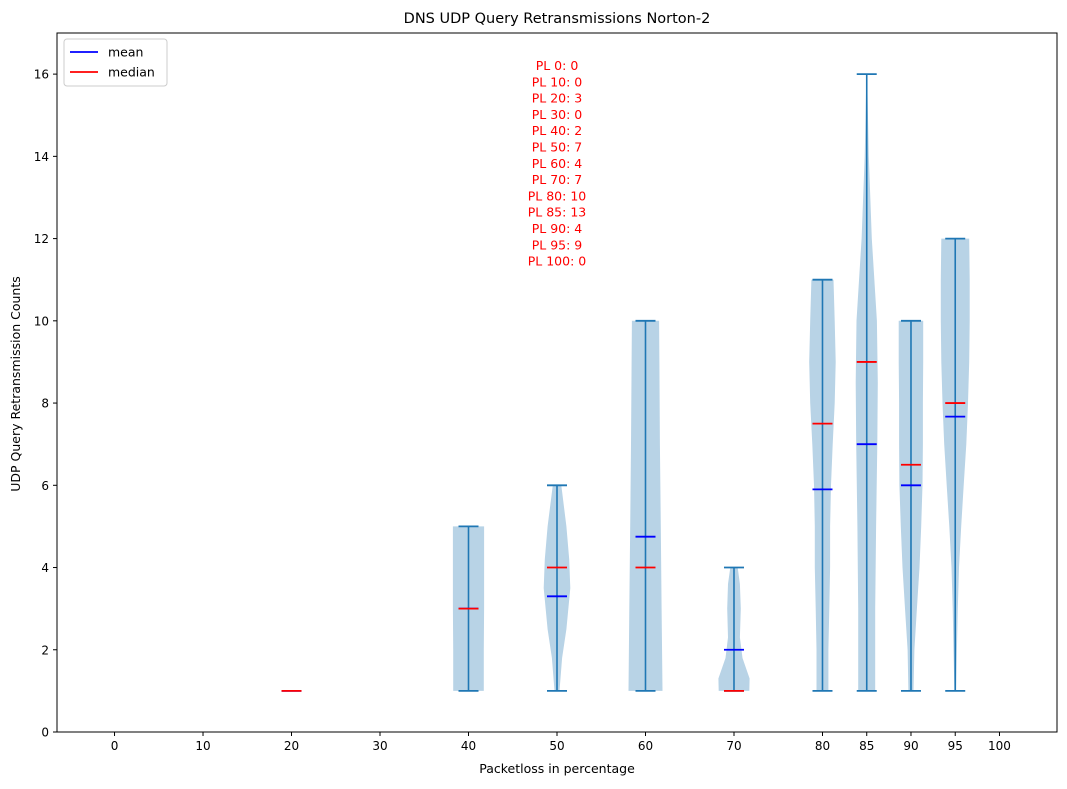 The height and width of the screenshot is (789, 1067). What do you see at coordinates (45, 650) in the screenshot?
I see `y-tick-label: 2` at bounding box center [45, 650].